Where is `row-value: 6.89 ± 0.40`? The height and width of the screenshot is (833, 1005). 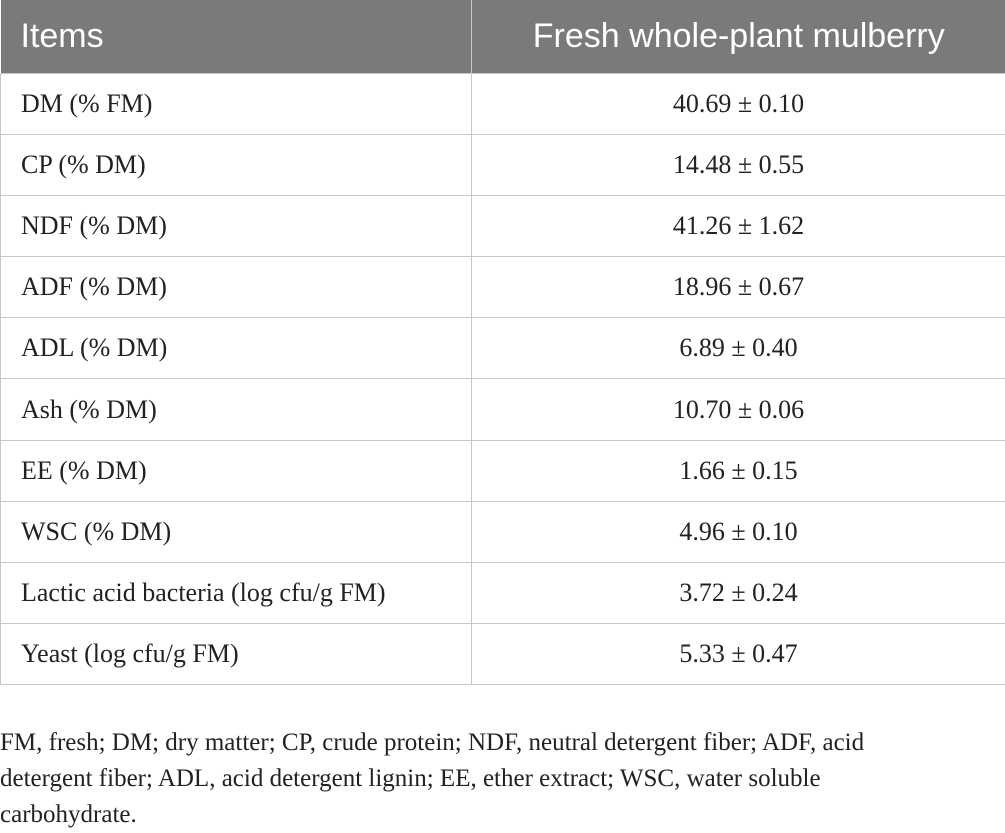
row-value: 6.89 ± 0.40 is located at coordinates (738, 348).